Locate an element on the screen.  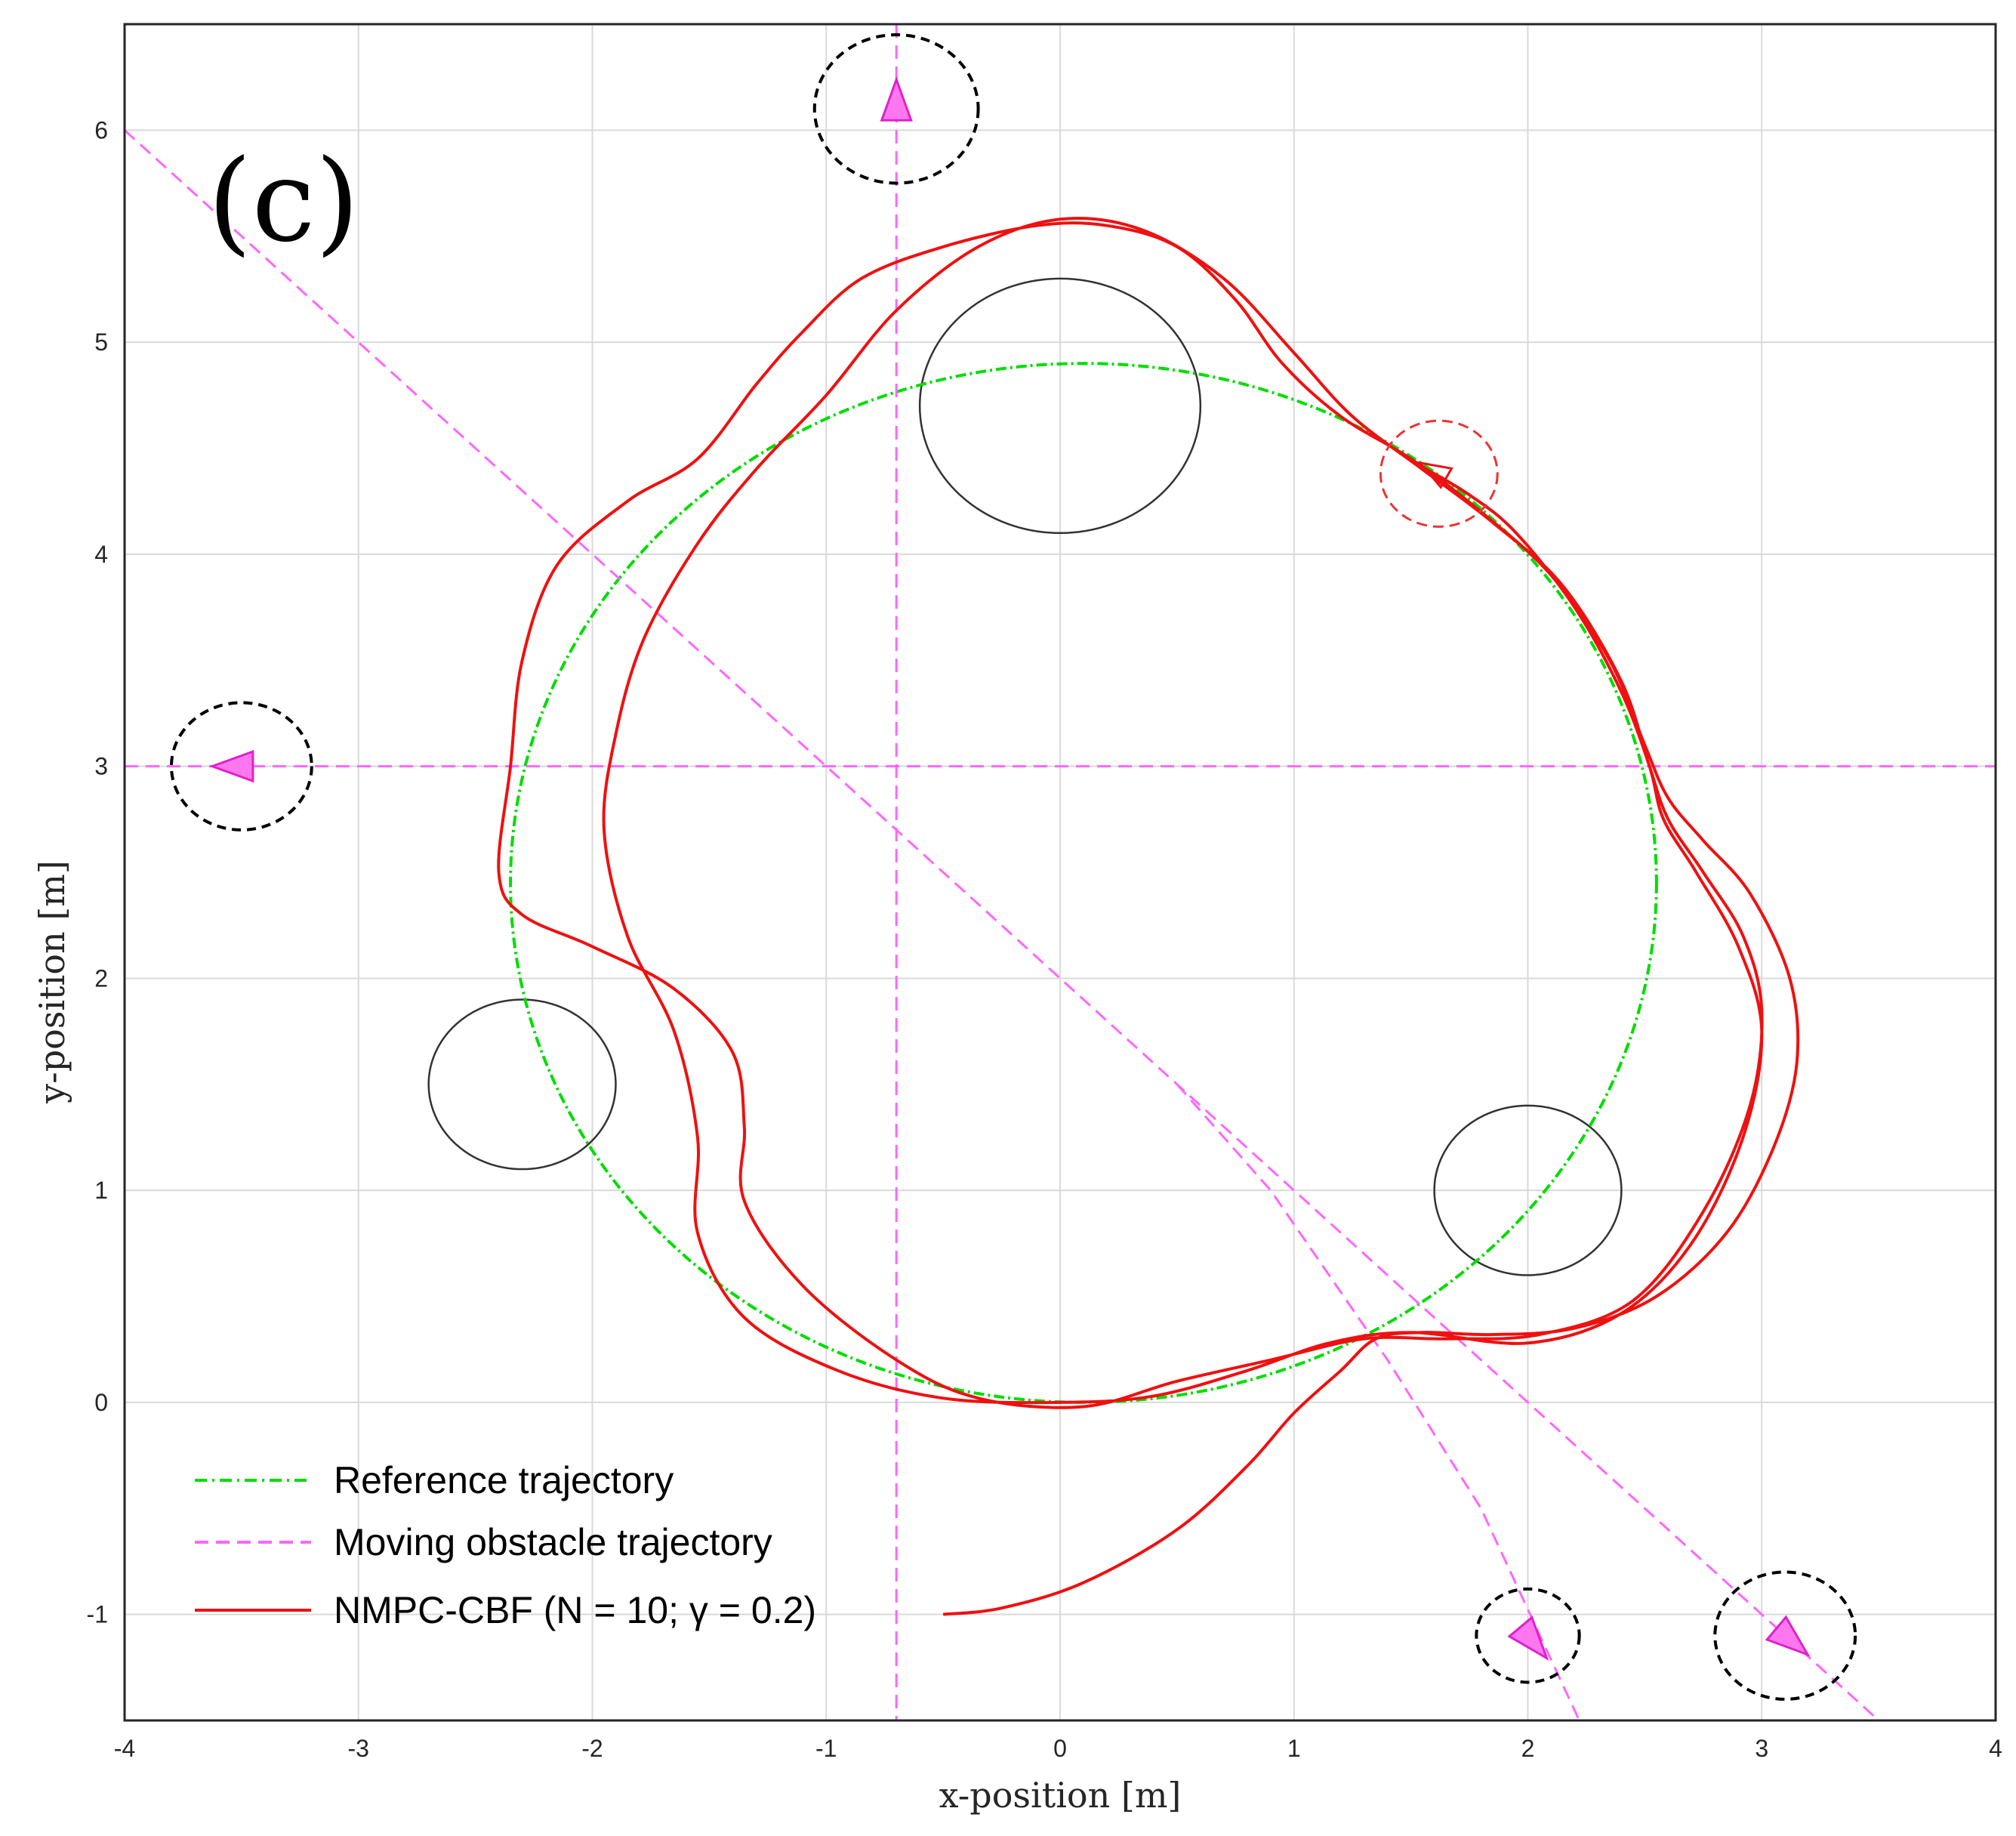
x-axis-label: x-position [m] is located at coordinates (1060, 1795).